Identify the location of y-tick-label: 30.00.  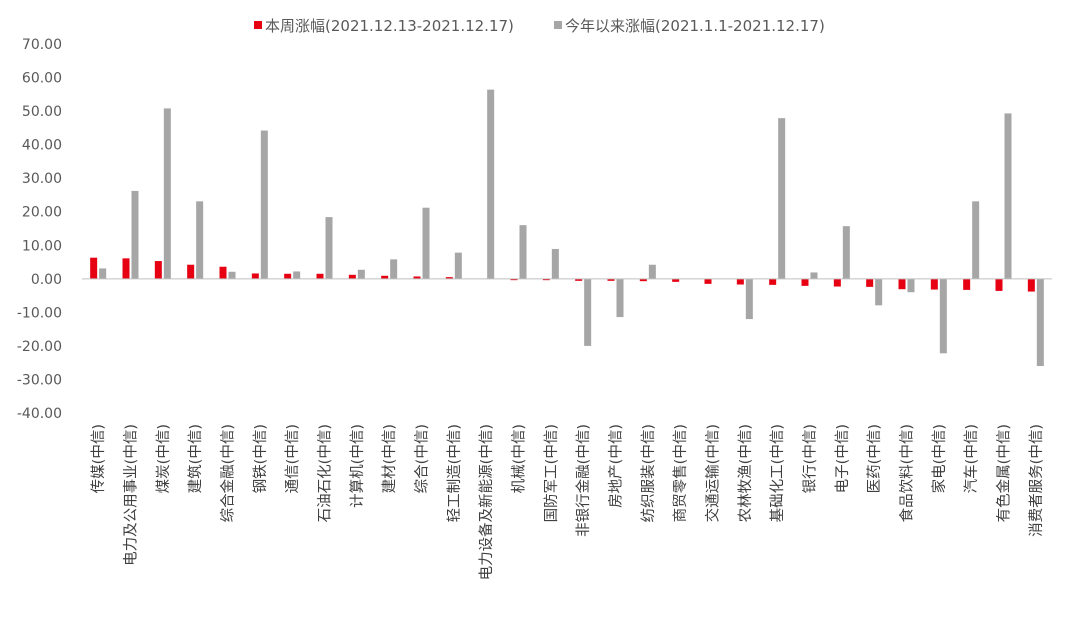
(42, 179).